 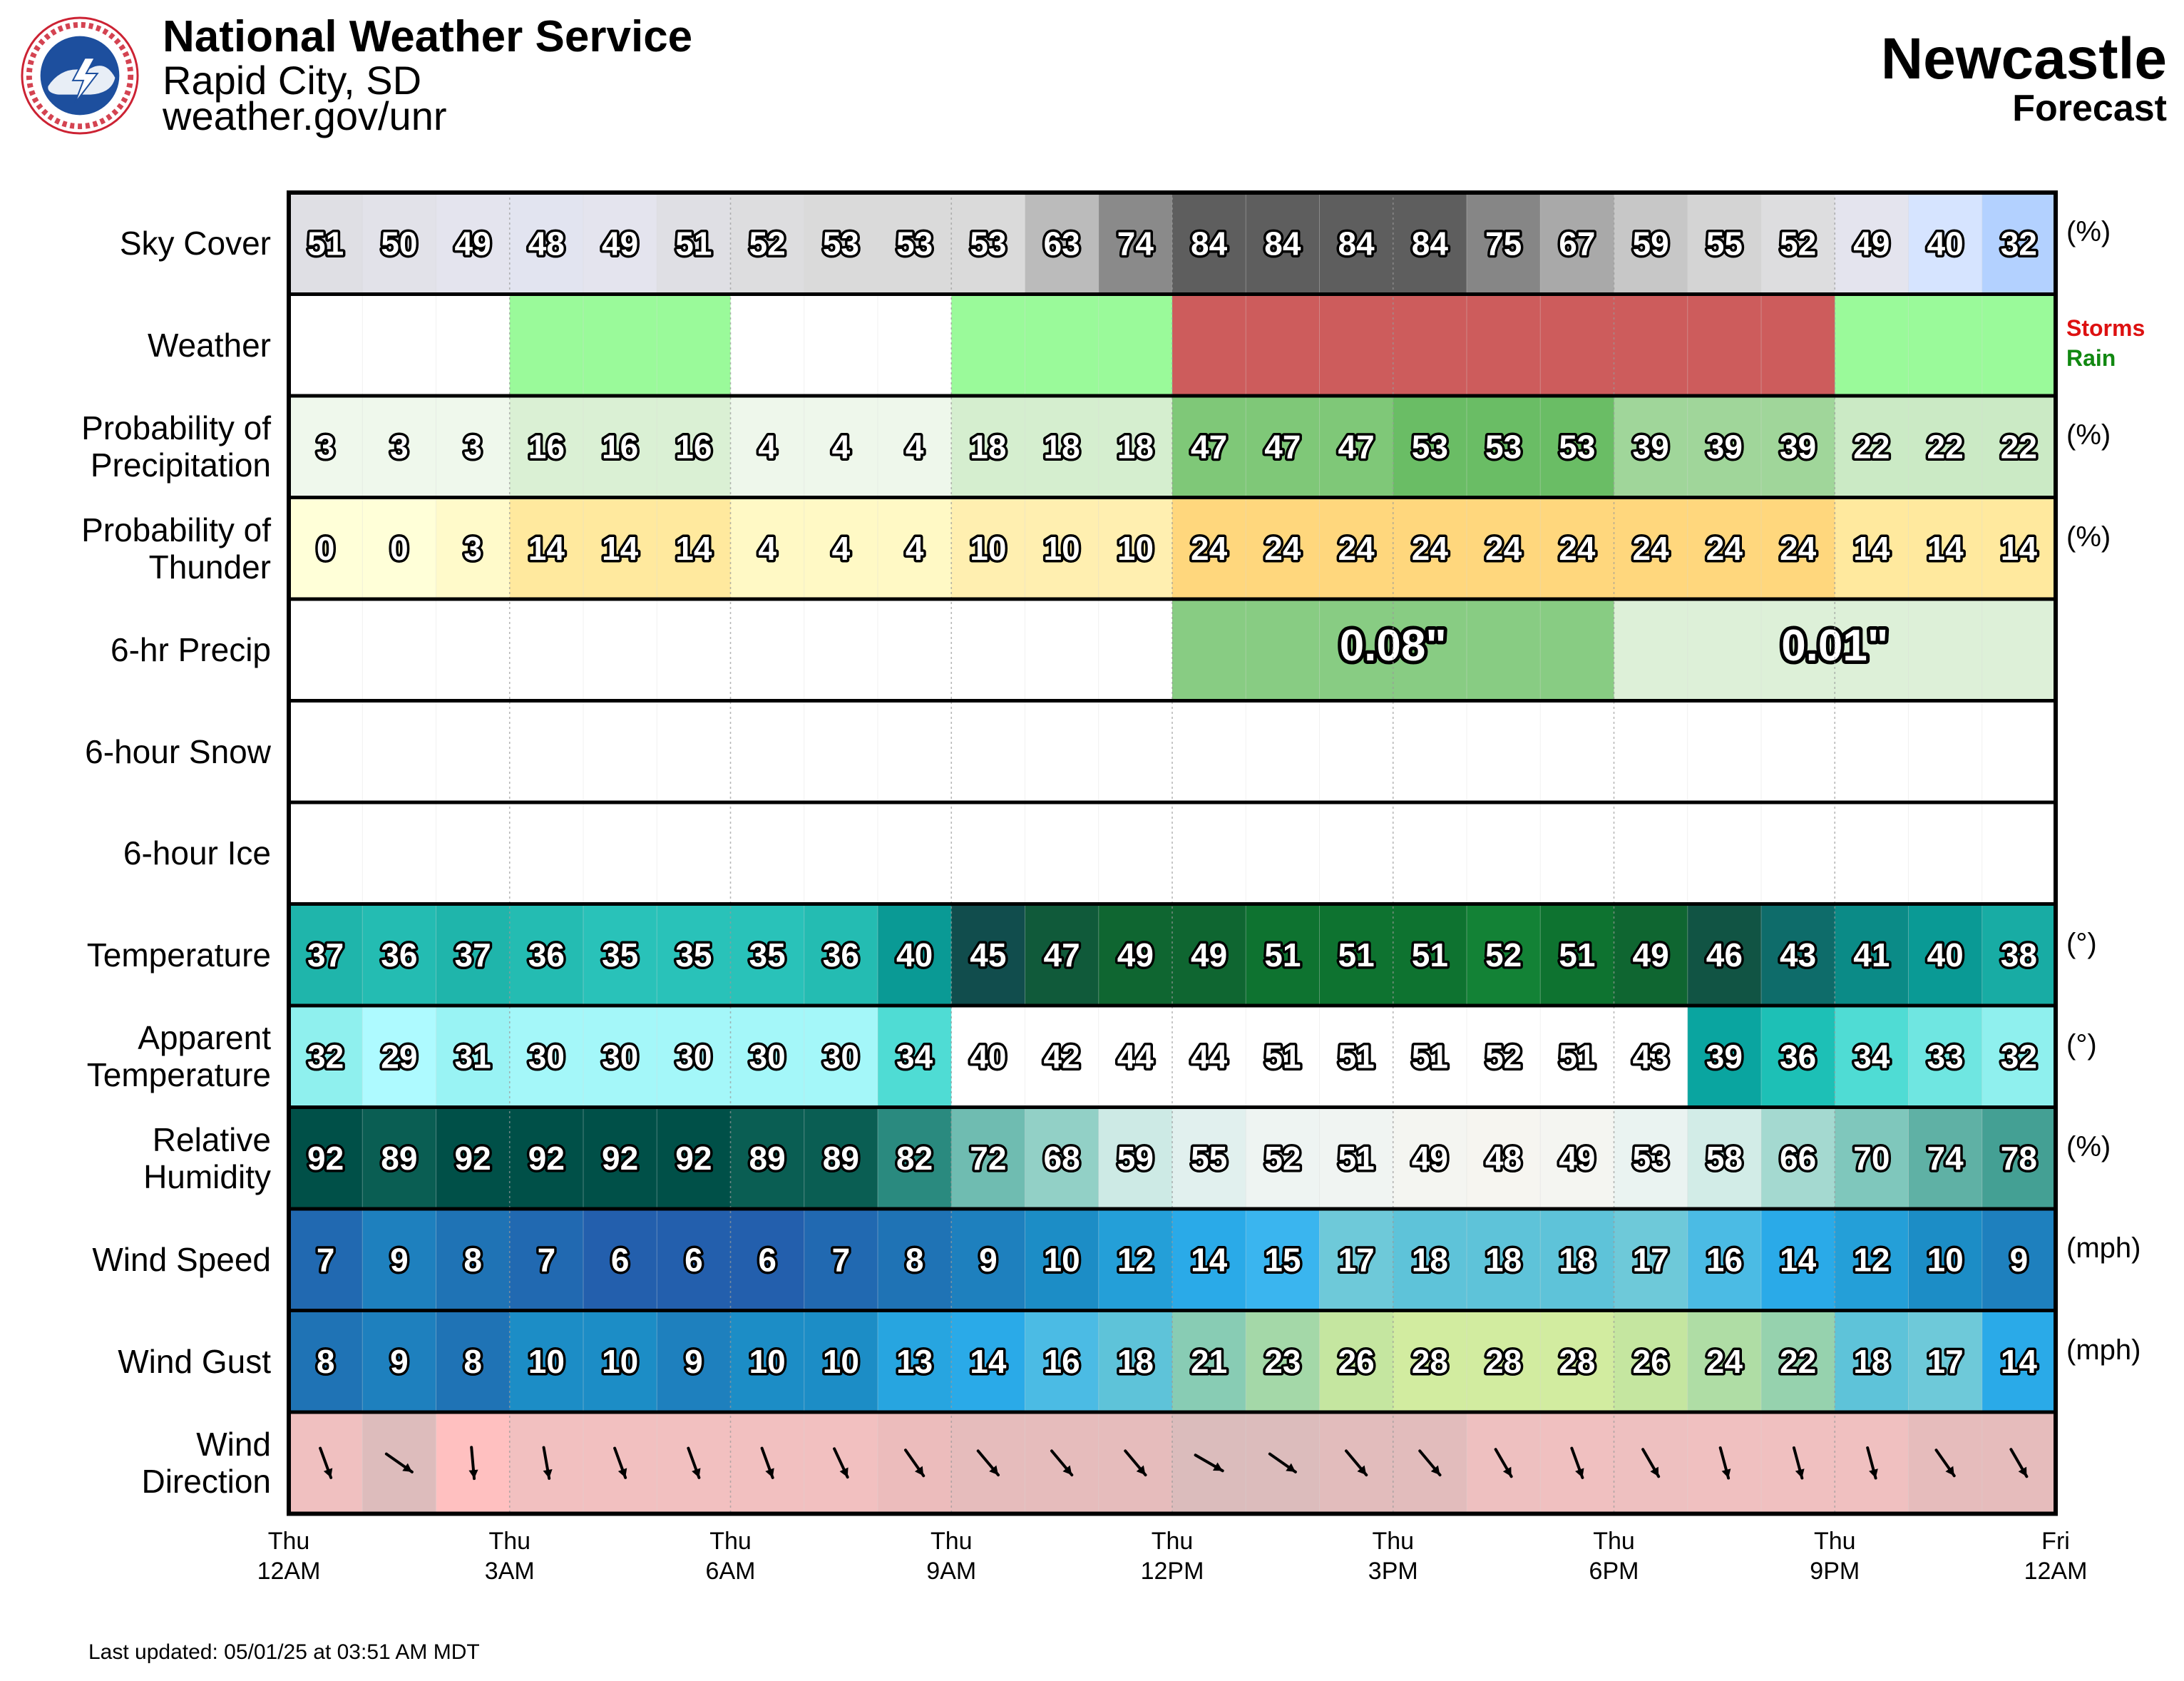 I want to click on x-tick-label: Thu 9PM, so click(x=1834, y=1556).